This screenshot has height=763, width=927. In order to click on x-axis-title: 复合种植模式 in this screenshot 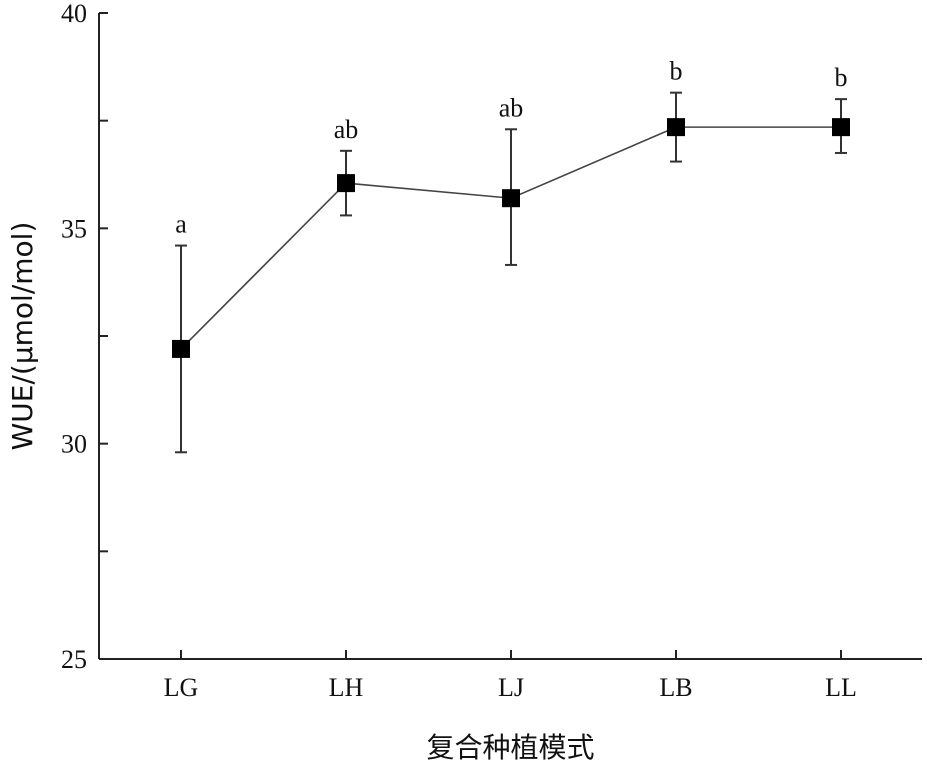, I will do `click(510, 747)`.